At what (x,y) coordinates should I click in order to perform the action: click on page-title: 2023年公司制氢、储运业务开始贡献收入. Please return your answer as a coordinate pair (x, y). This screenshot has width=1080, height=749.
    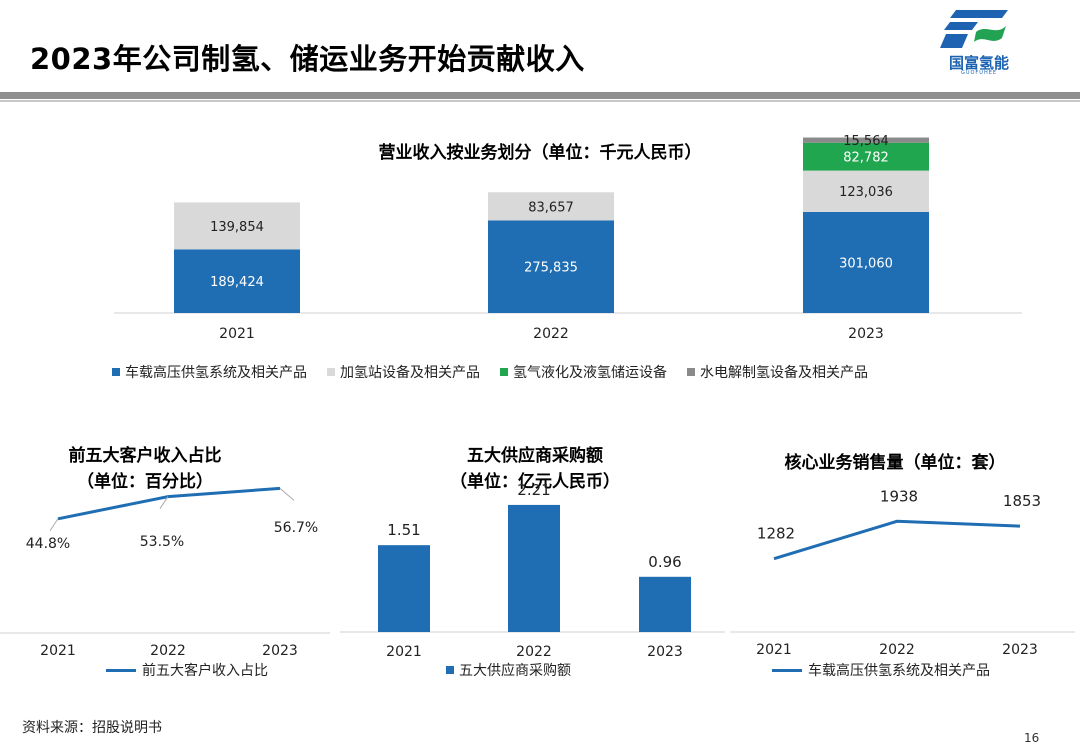
    Looking at the image, I should click on (307, 59).